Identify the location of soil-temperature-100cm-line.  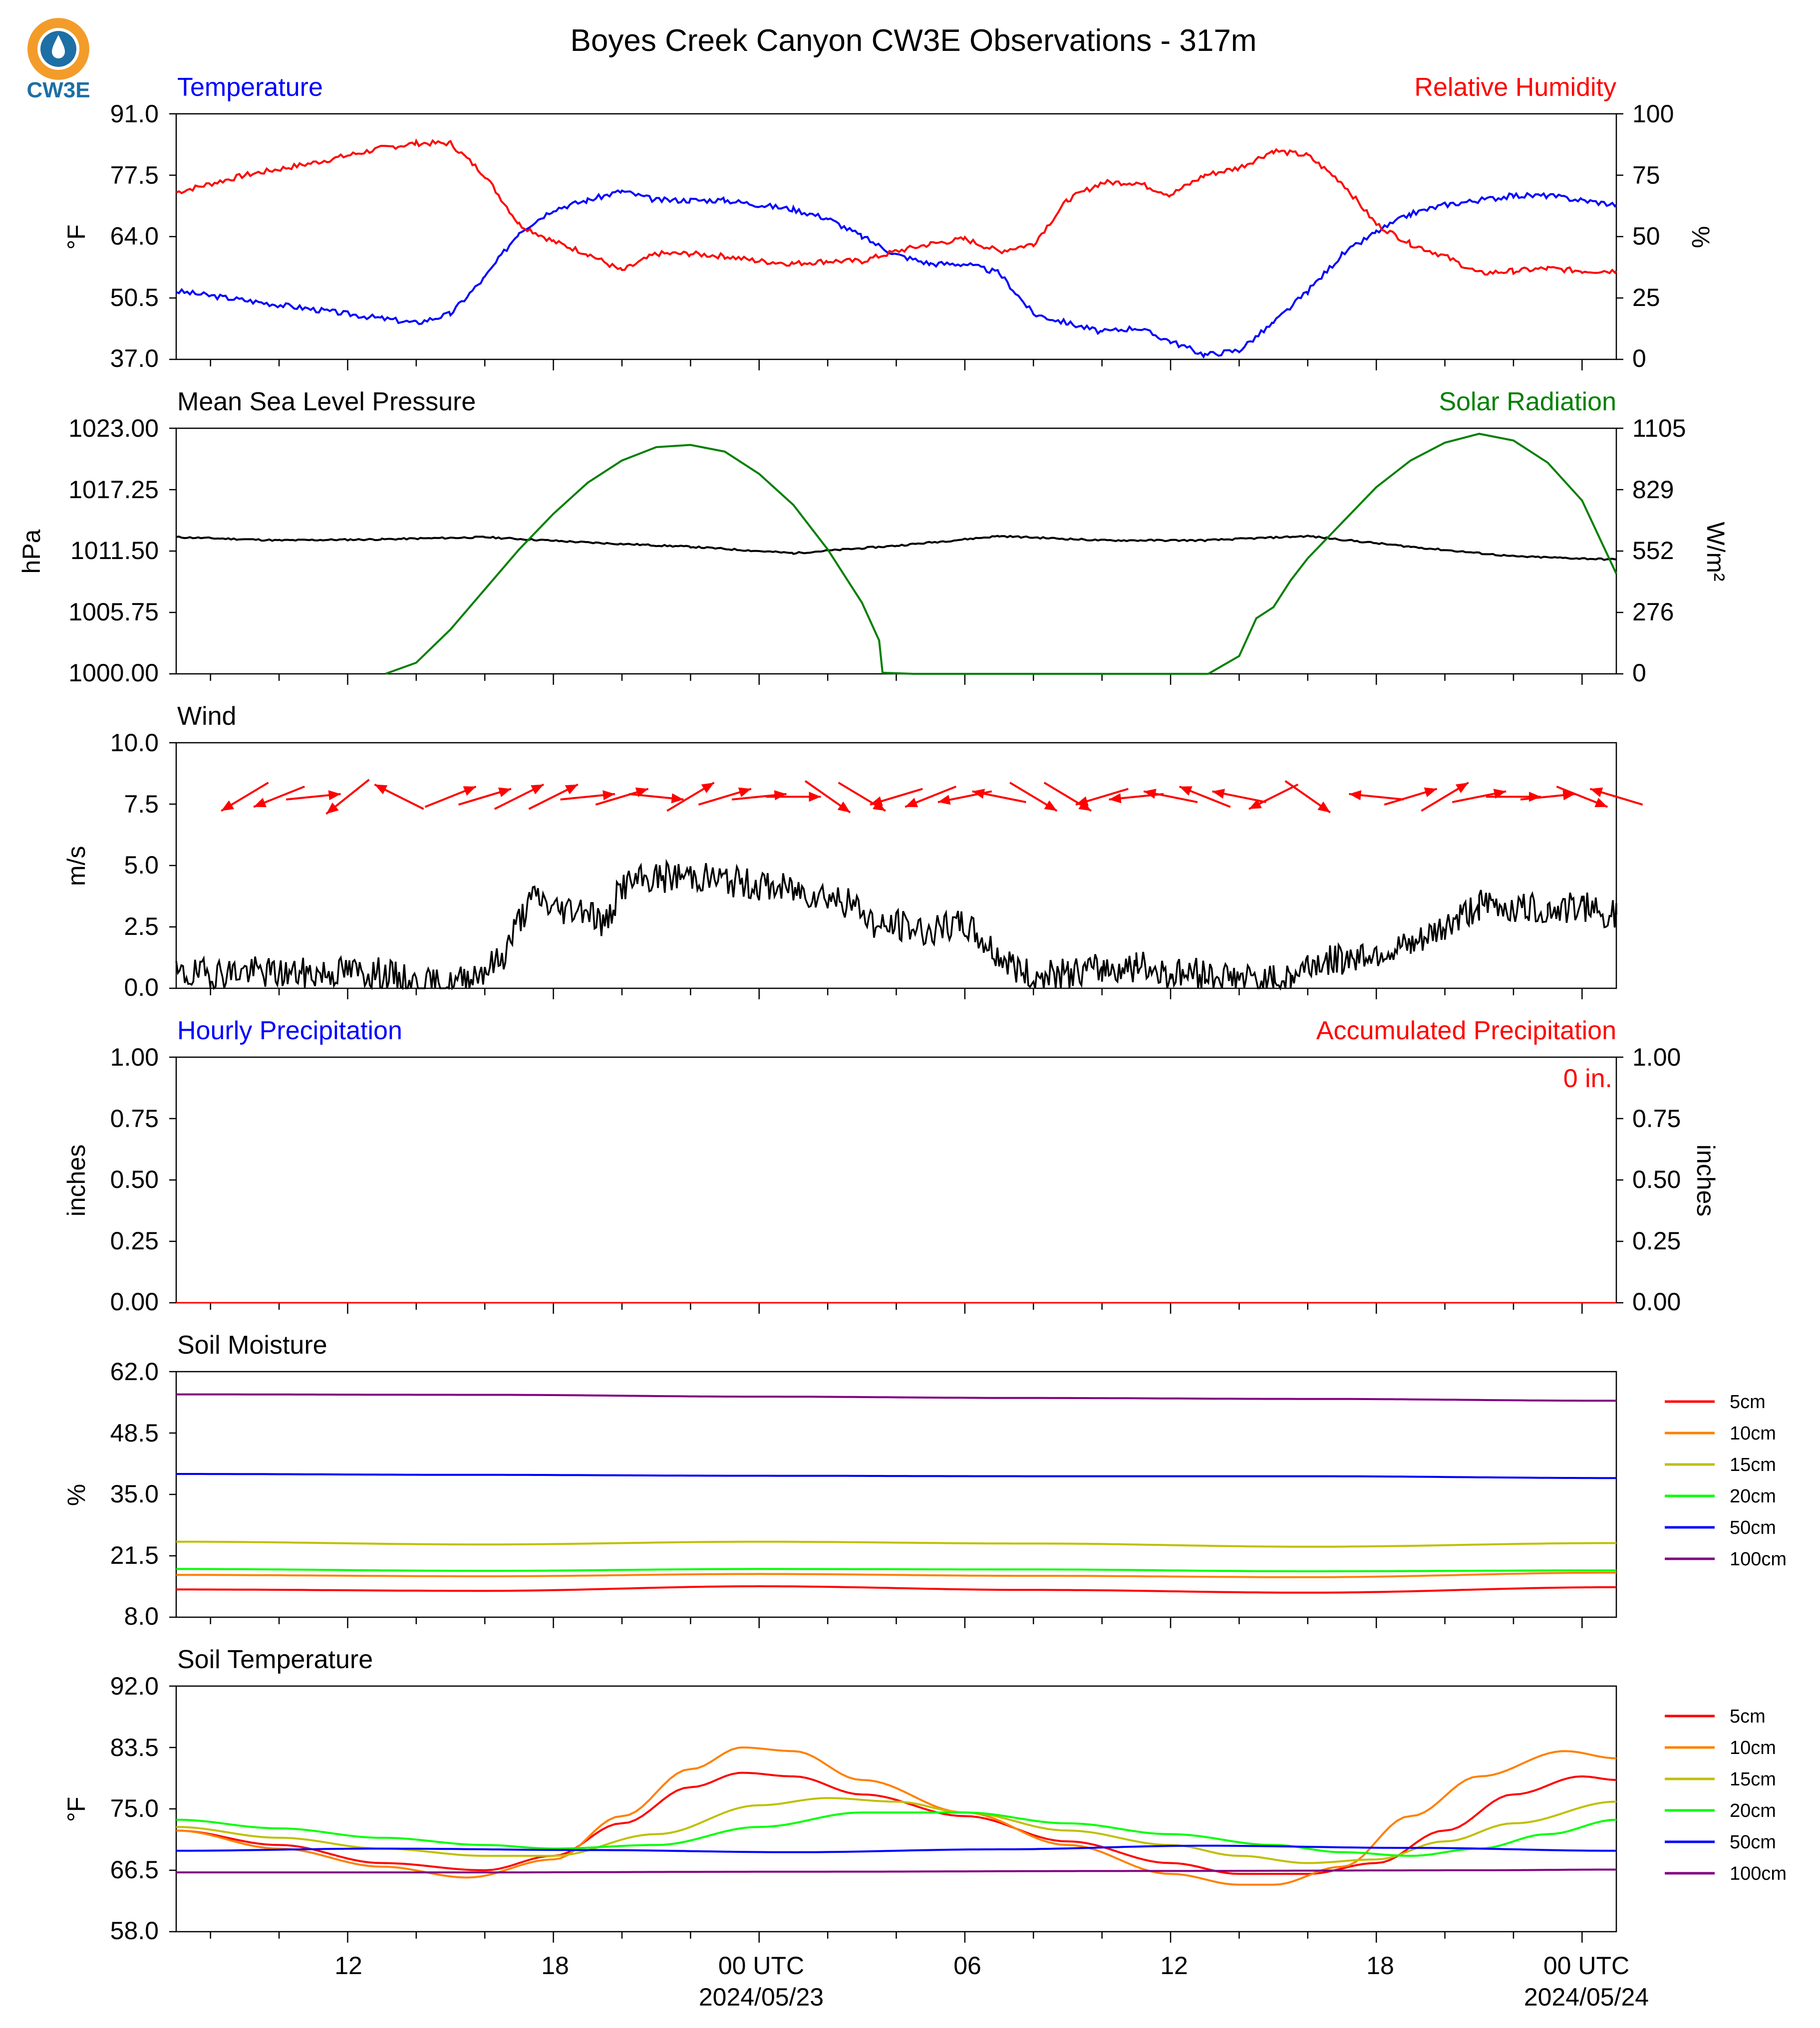
(896, 1871).